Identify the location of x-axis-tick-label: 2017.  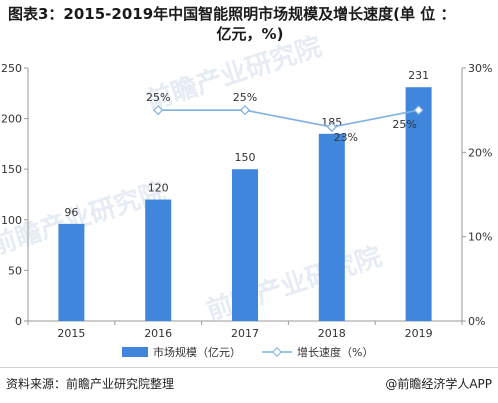
(245, 333).